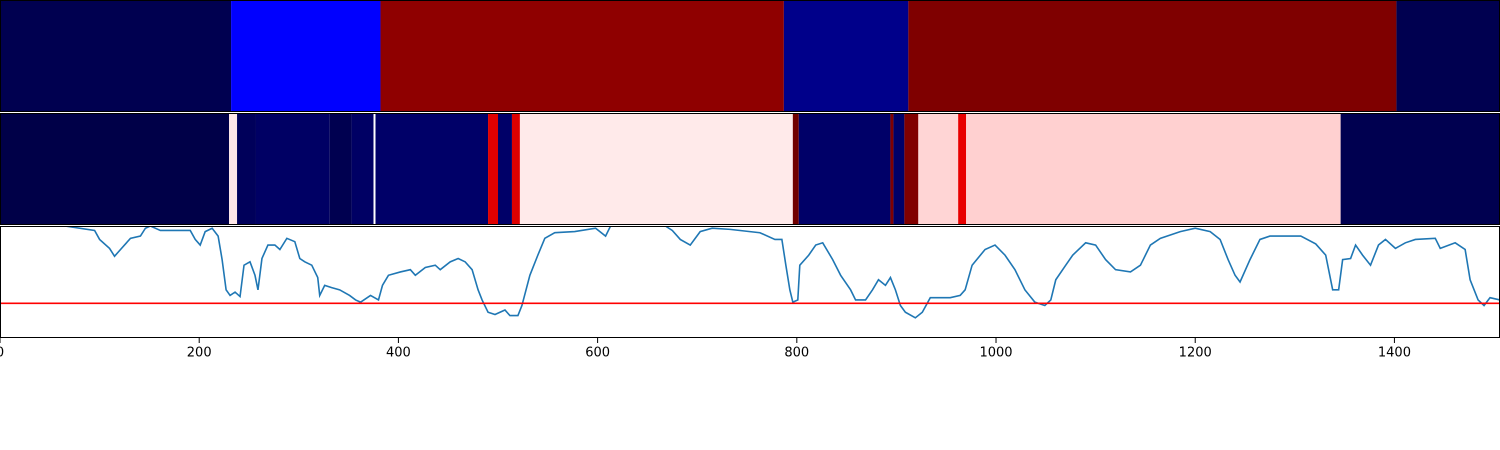 Image resolution: width=1500 pixels, height=450 pixels. Describe the element at coordinates (199, 353) in the screenshot. I see `x-tick-label: 200` at that location.